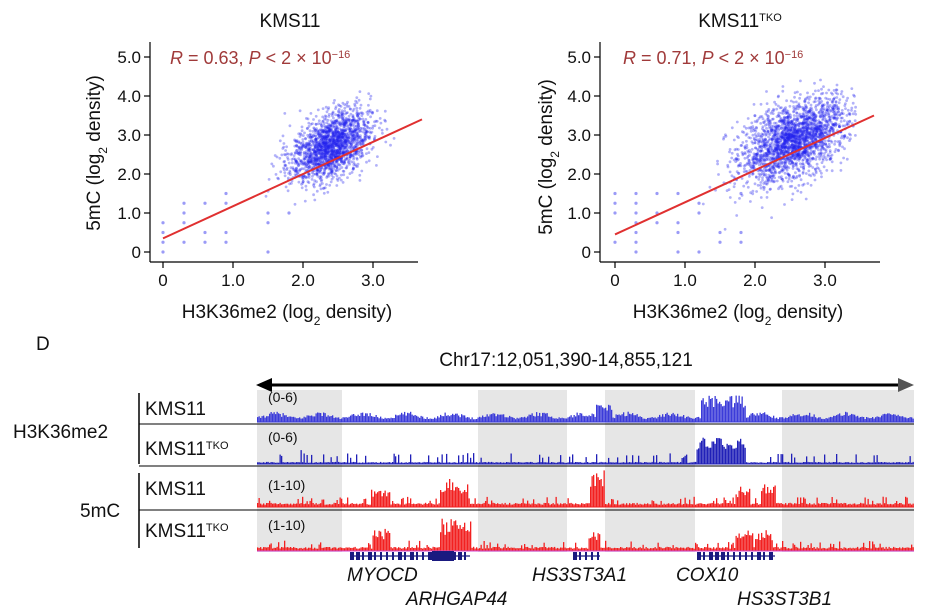 The width and height of the screenshot is (927, 616). Describe the element at coordinates (129, 135) in the screenshot. I see `y-tick-label: 3.0` at that location.